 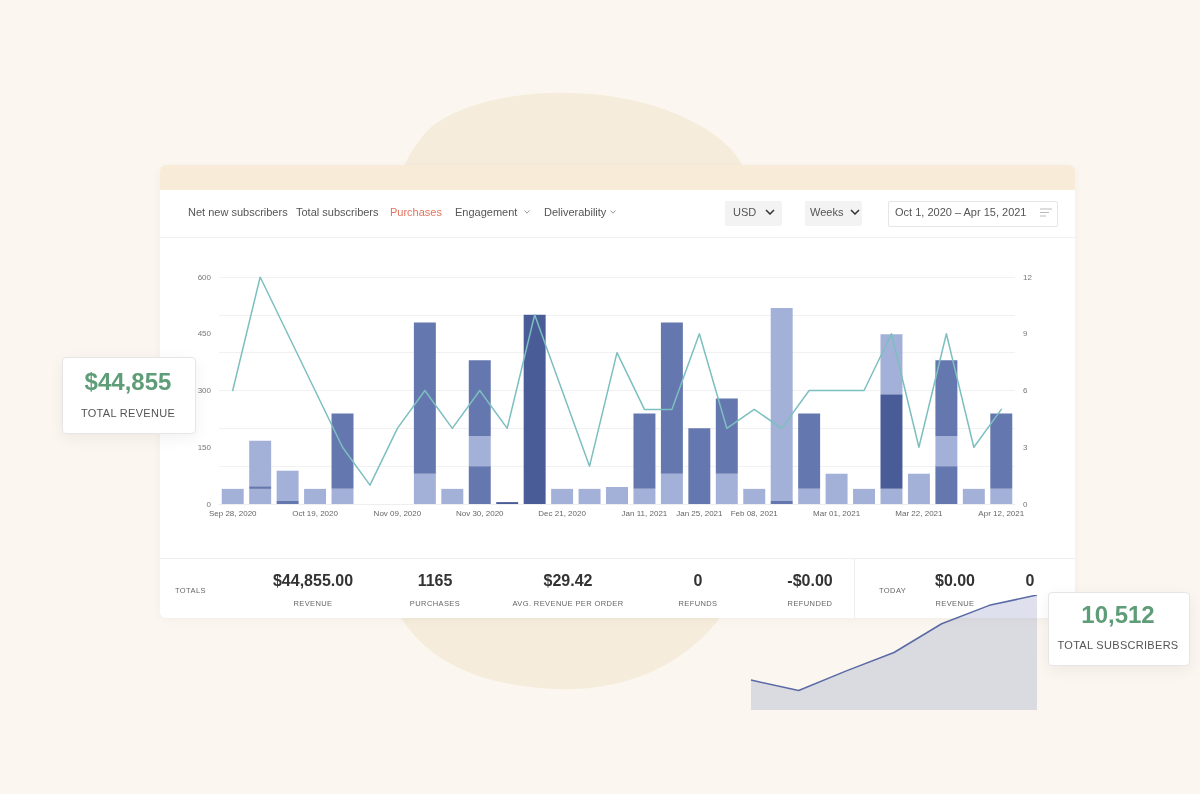 I want to click on text: $0.00, so click(x=955, y=581).